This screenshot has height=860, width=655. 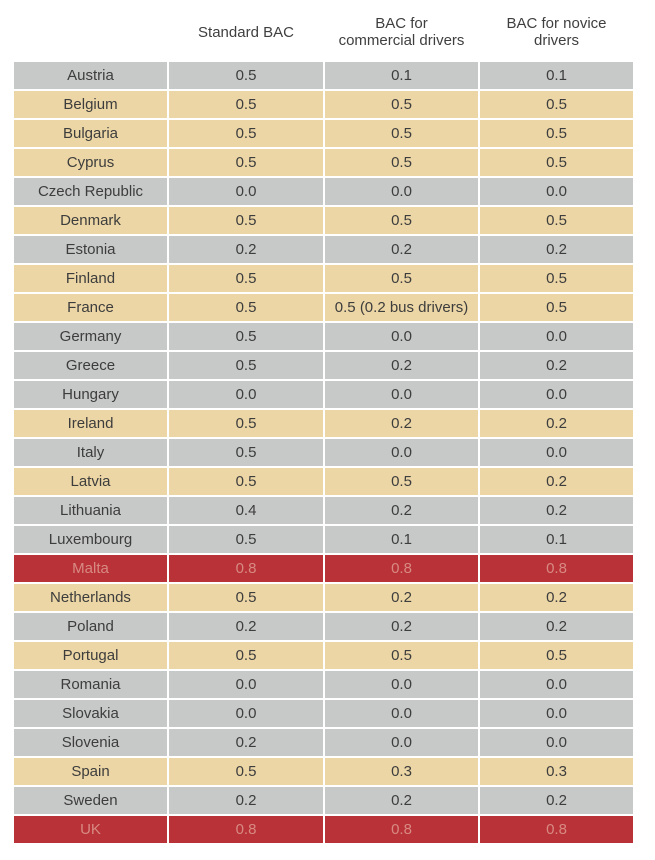 I want to click on country-cell: Cyprus, so click(x=90, y=162).